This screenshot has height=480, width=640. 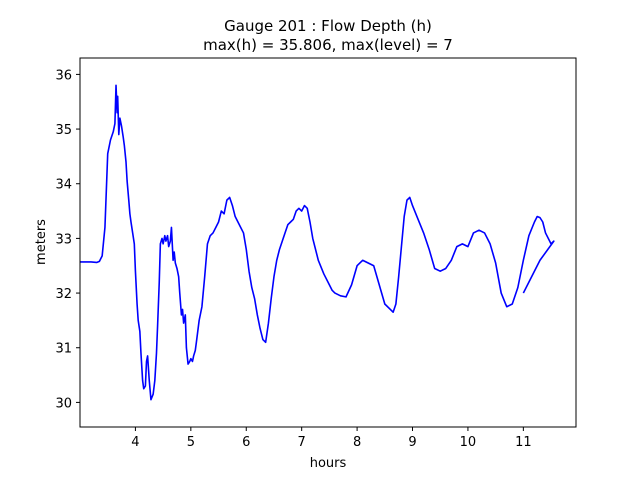 I want to click on x-tick-label: 9, so click(x=412, y=442).